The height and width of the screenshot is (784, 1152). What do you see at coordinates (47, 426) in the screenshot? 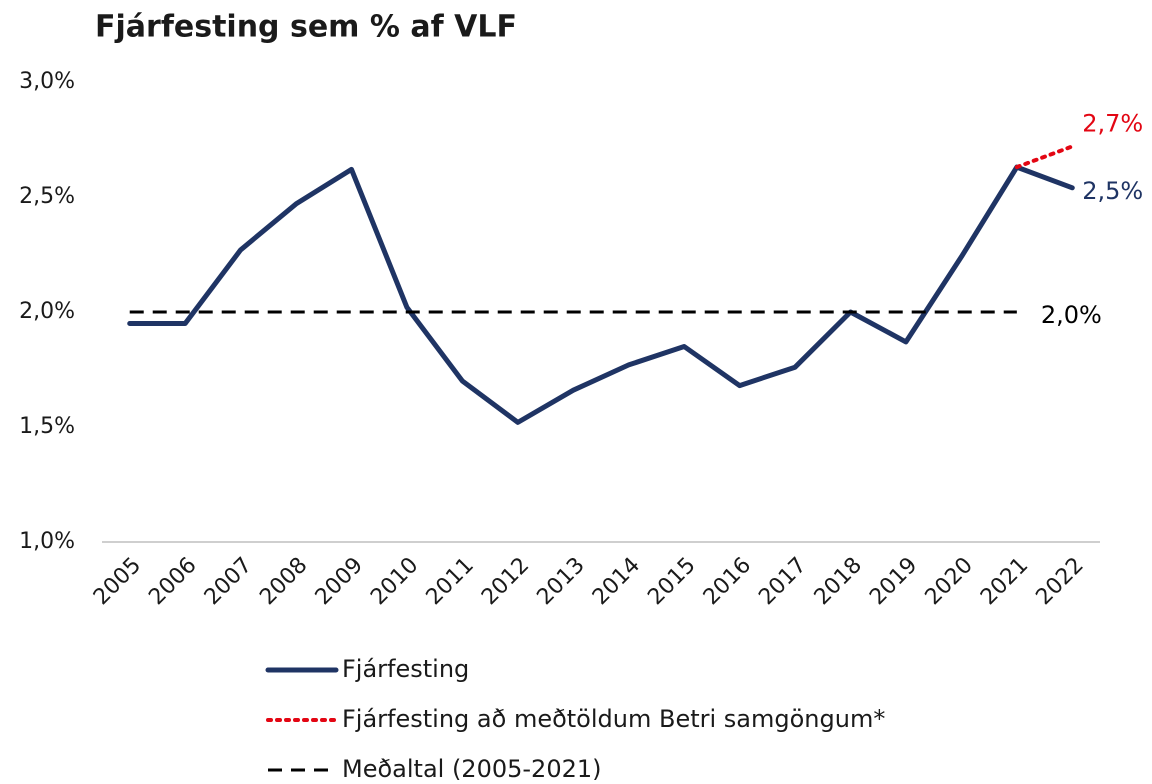
I see `y-tick-label: 1,5%` at bounding box center [47, 426].